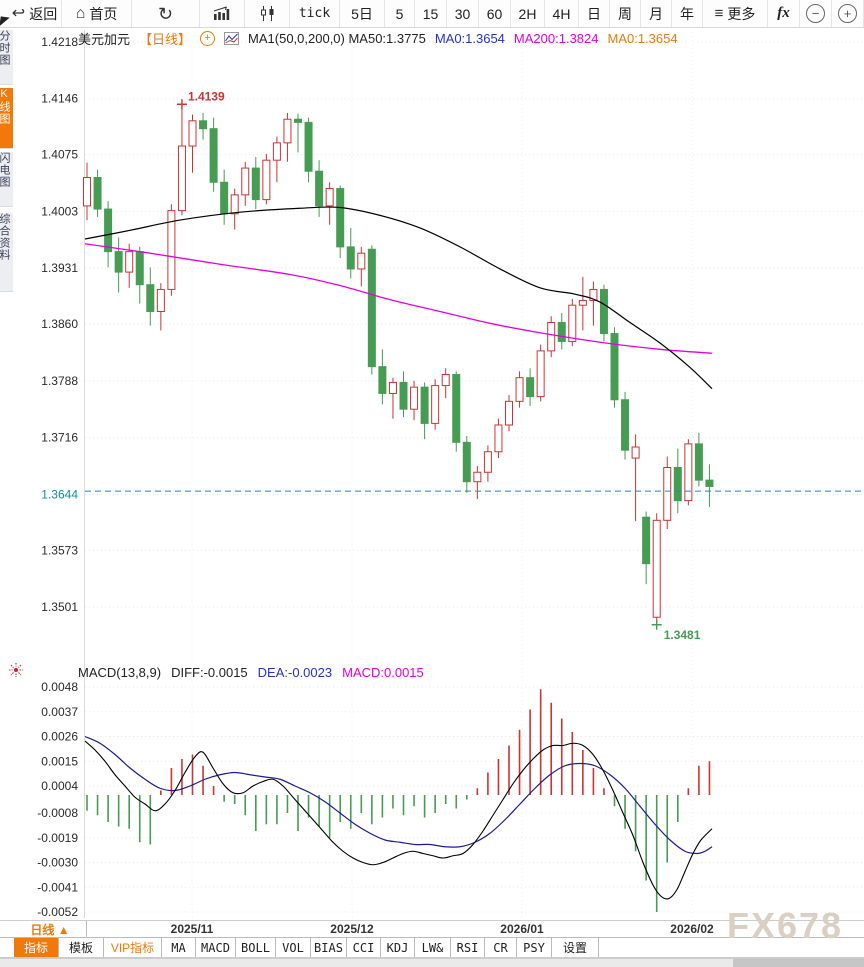 Image resolution: width=864 pixels, height=967 pixels. I want to click on indicator-tab-bias: BIAS, so click(329, 947).